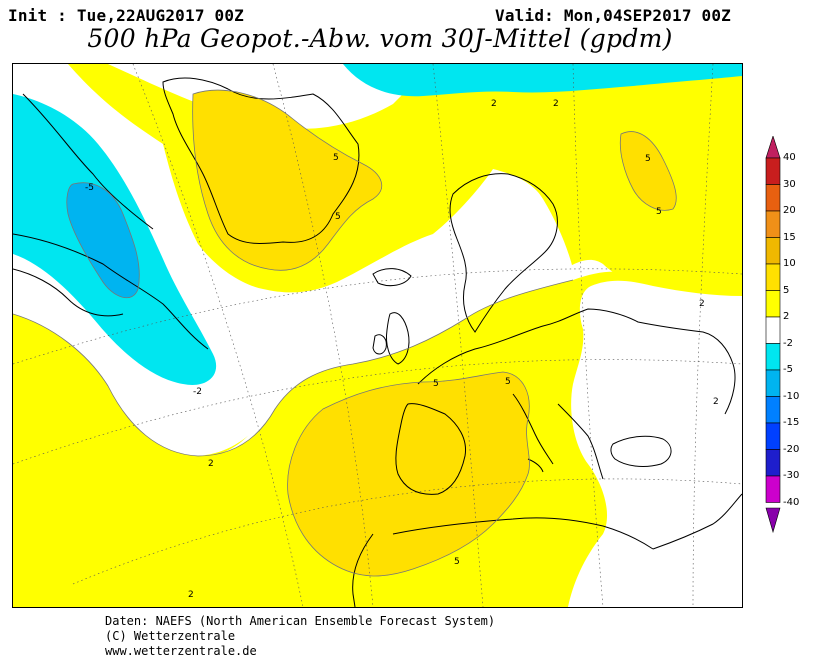  I want to click on coast-canada-east, so click(88, 161).